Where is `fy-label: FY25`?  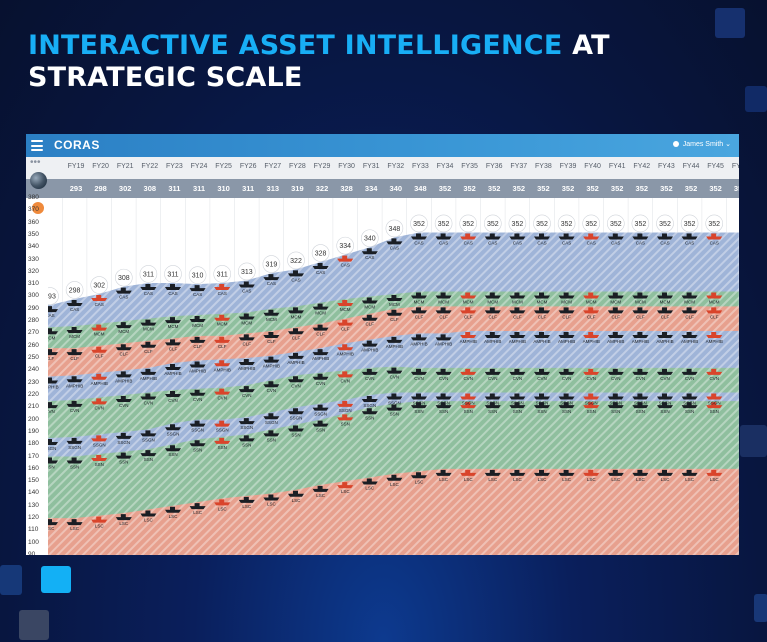
fy-label: FY25 is located at coordinates (223, 166).